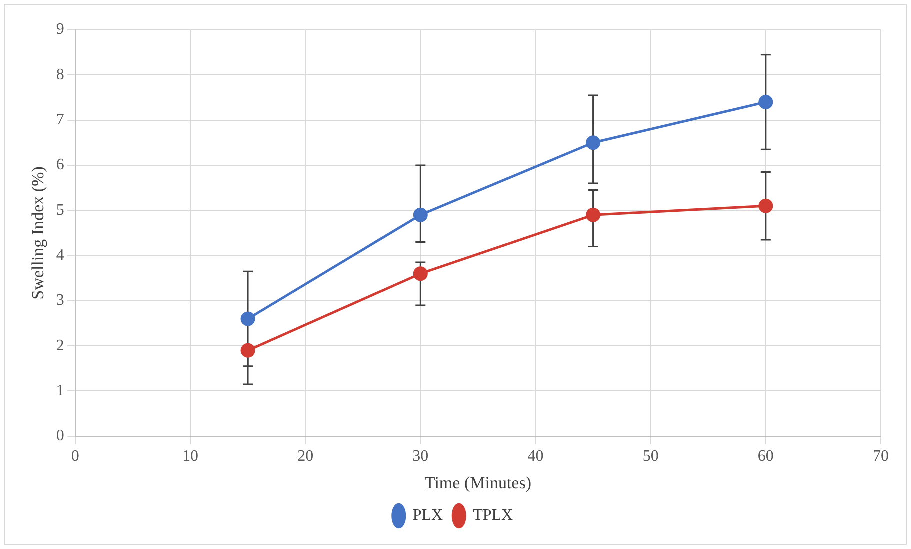  What do you see at coordinates (60, 75) in the screenshot?
I see `y-tick-label: 8` at bounding box center [60, 75].